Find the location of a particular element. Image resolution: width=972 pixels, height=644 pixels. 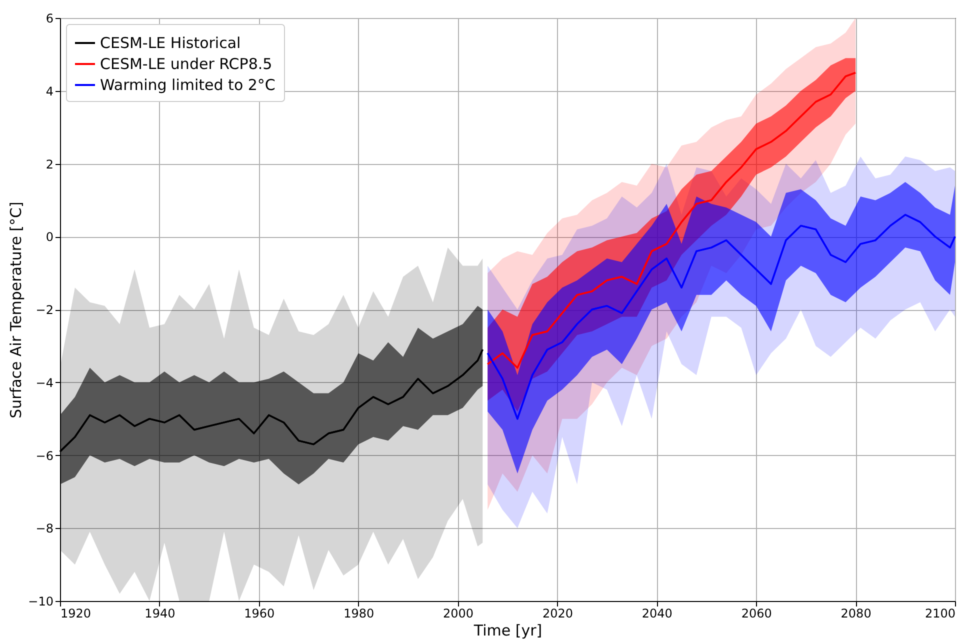

x-tick-label: 2020 is located at coordinates (557, 613).